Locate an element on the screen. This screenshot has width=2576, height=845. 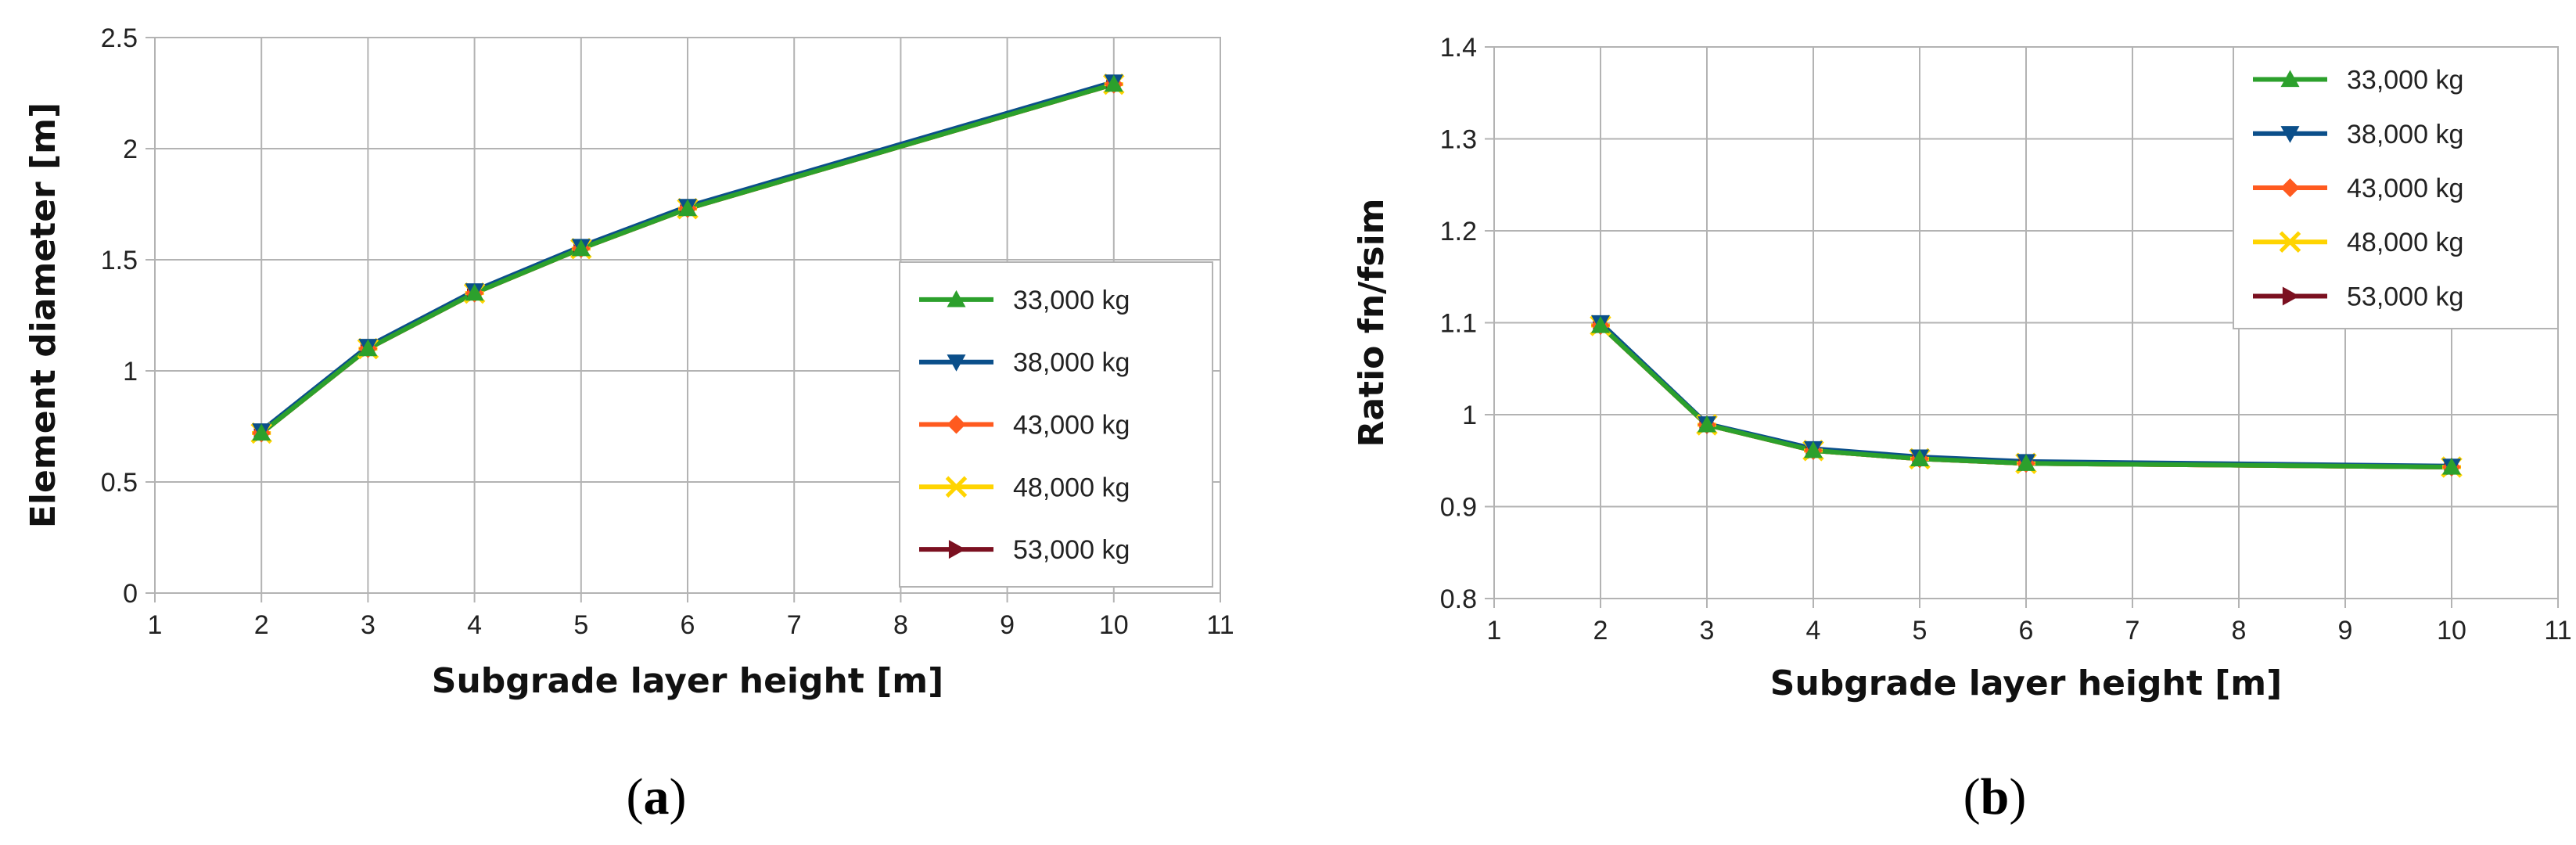
chart-b-y-tick-label: 1.3 is located at coordinates (1458, 140).